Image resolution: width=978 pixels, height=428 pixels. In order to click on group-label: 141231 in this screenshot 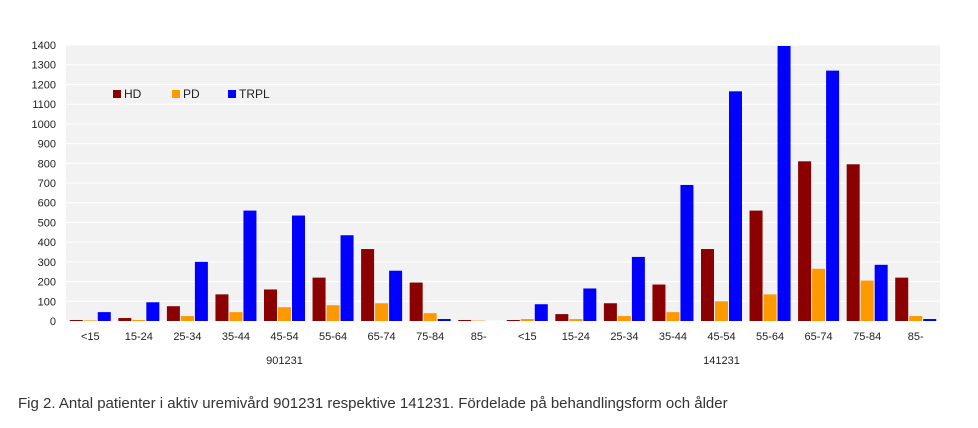, I will do `click(721, 361)`.